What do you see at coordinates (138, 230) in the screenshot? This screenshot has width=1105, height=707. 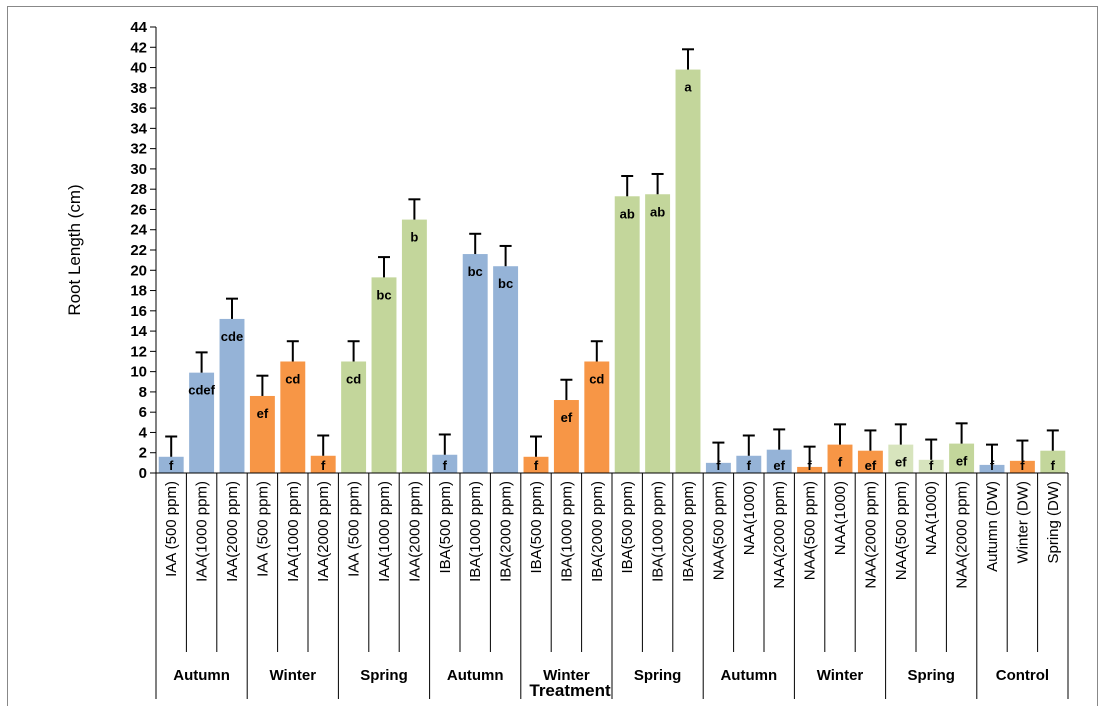 I see `y-tick-label: 24` at bounding box center [138, 230].